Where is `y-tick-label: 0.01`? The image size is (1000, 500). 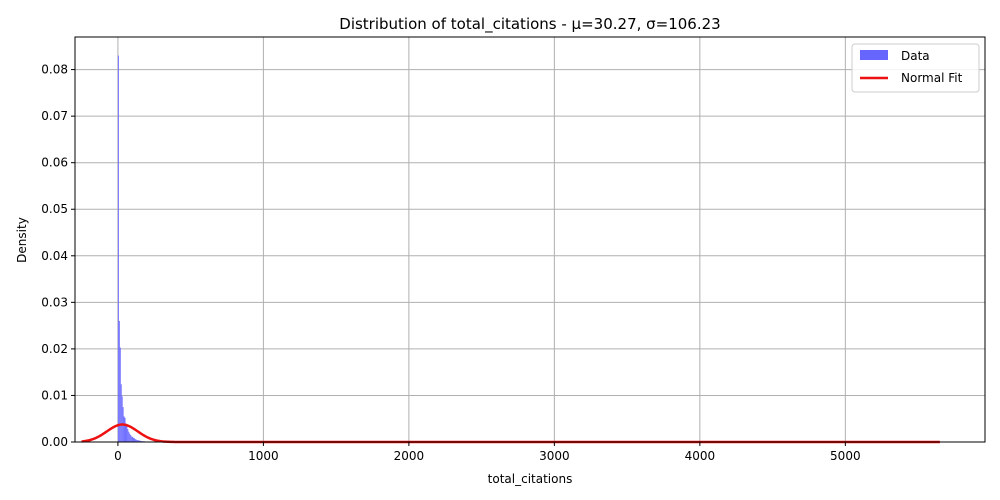
y-tick-label: 0.01 is located at coordinates (54, 395).